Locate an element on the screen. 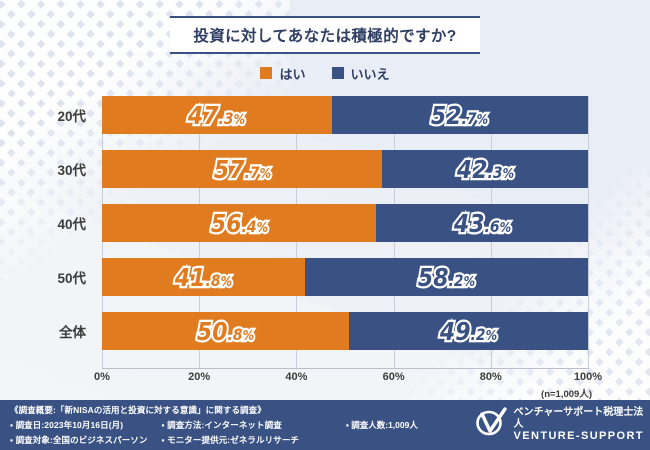 The image size is (650, 450). footer-heading: 《調査概要:「新NISAの活用と投資に対する意識」に関する調査》 is located at coordinates (138, 410).